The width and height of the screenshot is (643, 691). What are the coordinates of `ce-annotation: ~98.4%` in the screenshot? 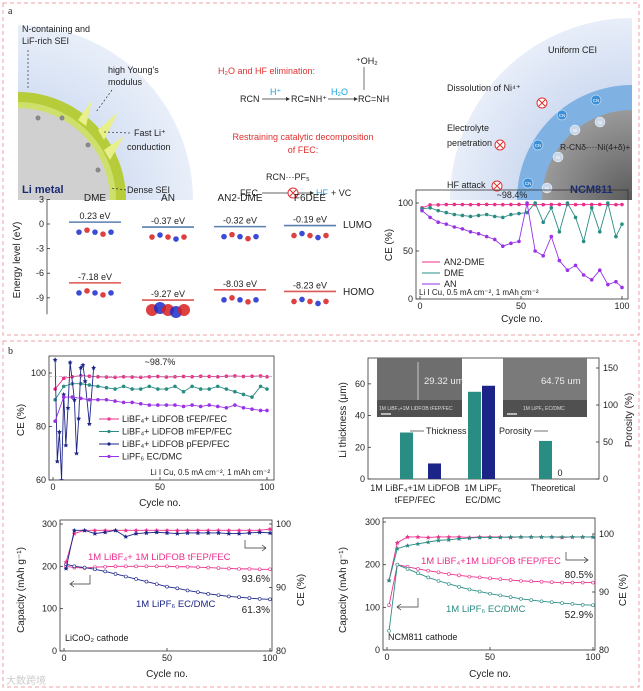 It's located at (512, 195).